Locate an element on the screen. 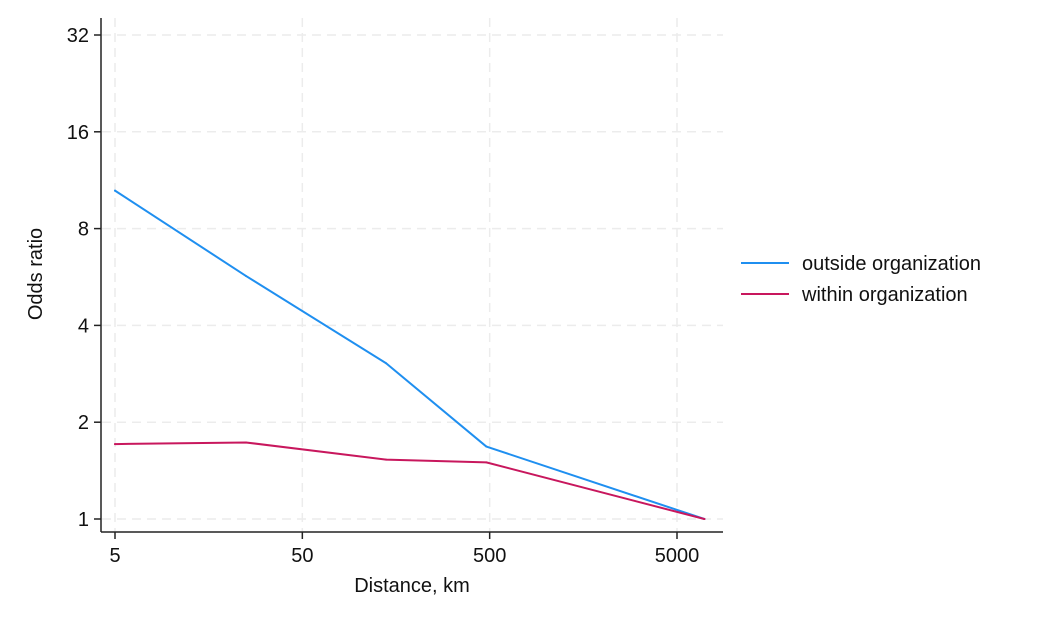 Image resolution: width=1040 pixels, height=624 pixels. legend-label: outside organization is located at coordinates (891, 264).